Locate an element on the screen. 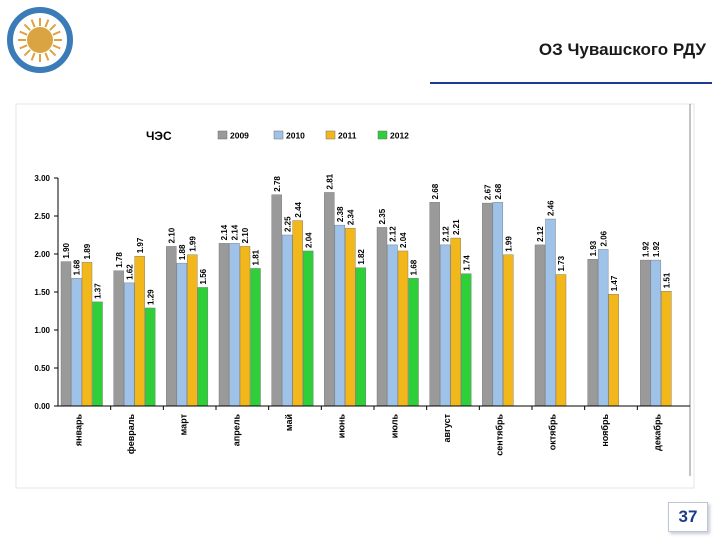 Image resolution: width=720 pixels, height=540 pixels. bar-value-label: 1.47 is located at coordinates (614, 283).